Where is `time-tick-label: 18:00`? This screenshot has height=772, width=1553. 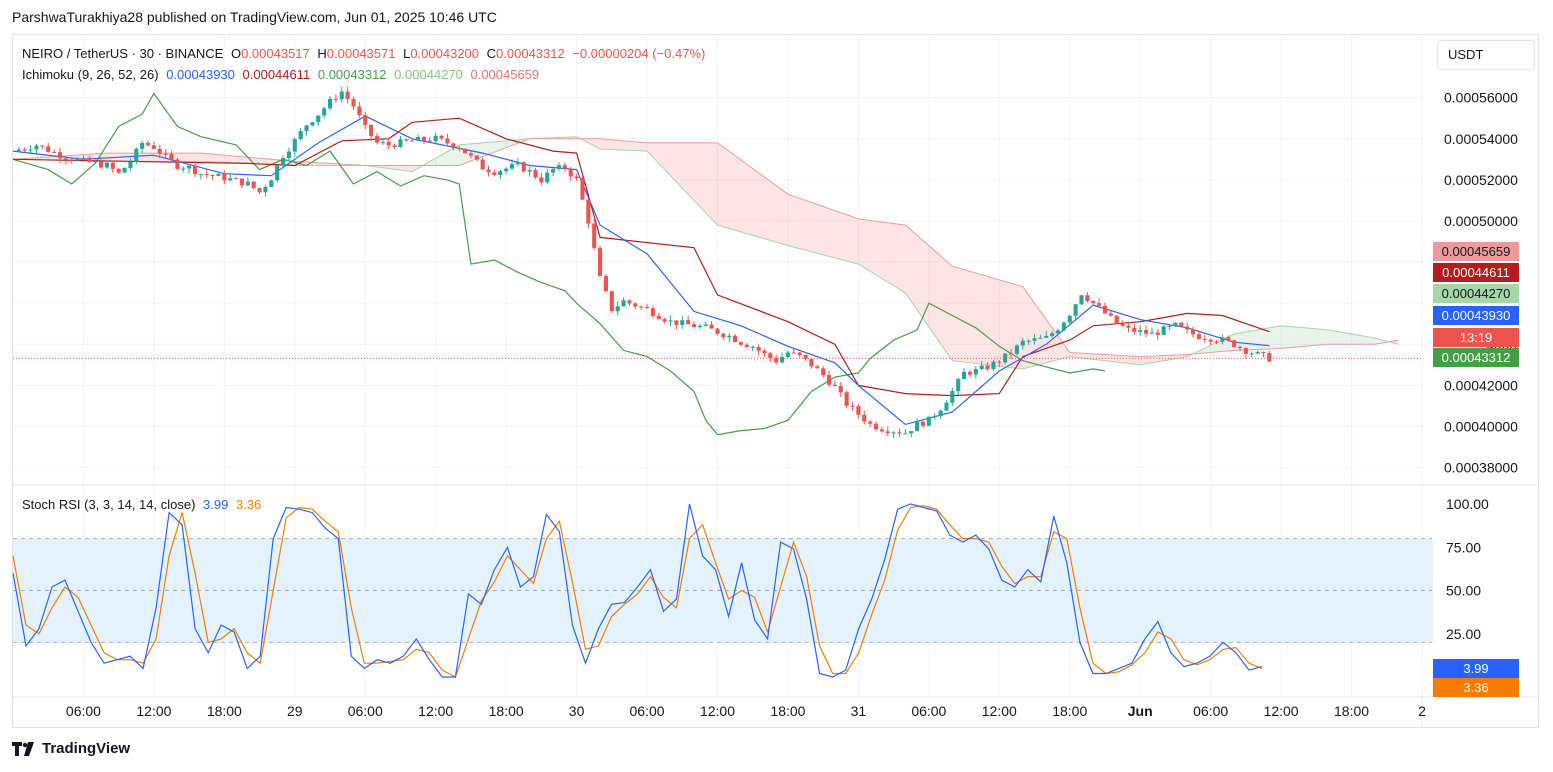
time-tick-label: 18:00 is located at coordinates (1069, 711).